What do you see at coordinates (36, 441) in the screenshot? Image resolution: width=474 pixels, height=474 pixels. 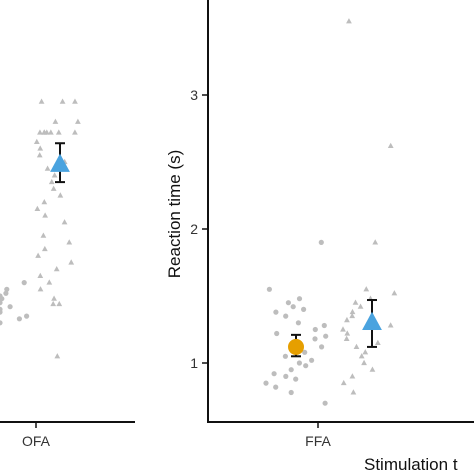 I see `left-x-tick-label: OFA` at bounding box center [36, 441].